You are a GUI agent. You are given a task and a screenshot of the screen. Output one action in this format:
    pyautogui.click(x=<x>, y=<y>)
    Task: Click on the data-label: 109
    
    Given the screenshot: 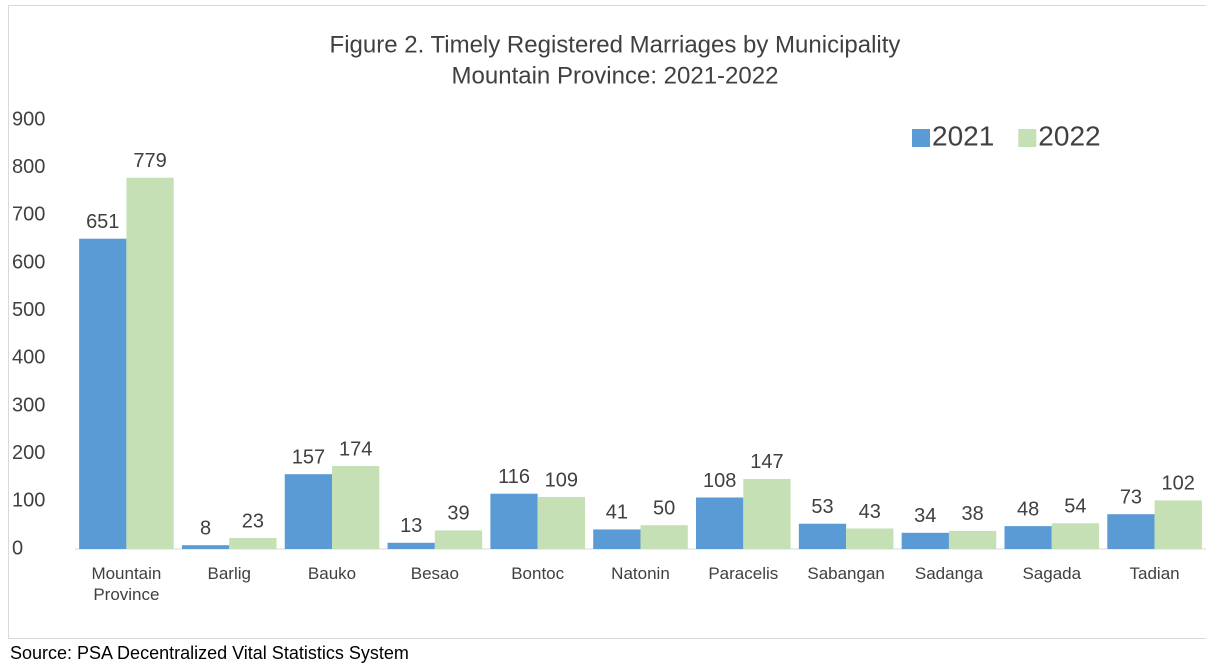 What is the action you would take?
    pyautogui.click(x=561, y=480)
    